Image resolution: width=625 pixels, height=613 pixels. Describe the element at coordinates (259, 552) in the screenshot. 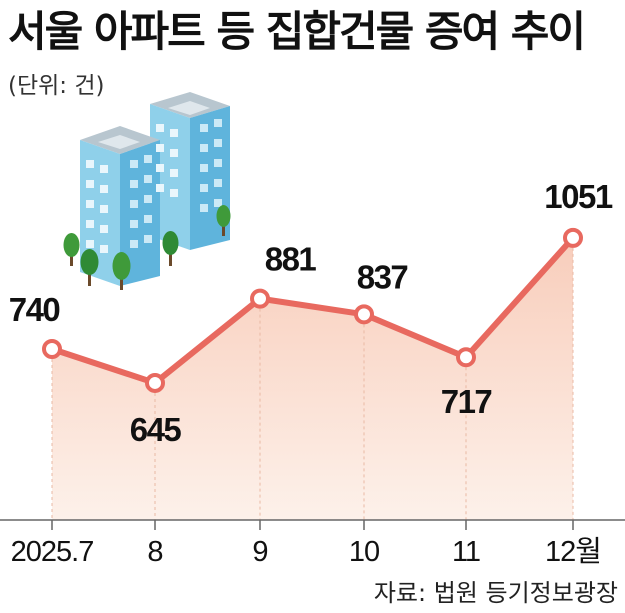

I see `x-tick-label-2: 9` at that location.